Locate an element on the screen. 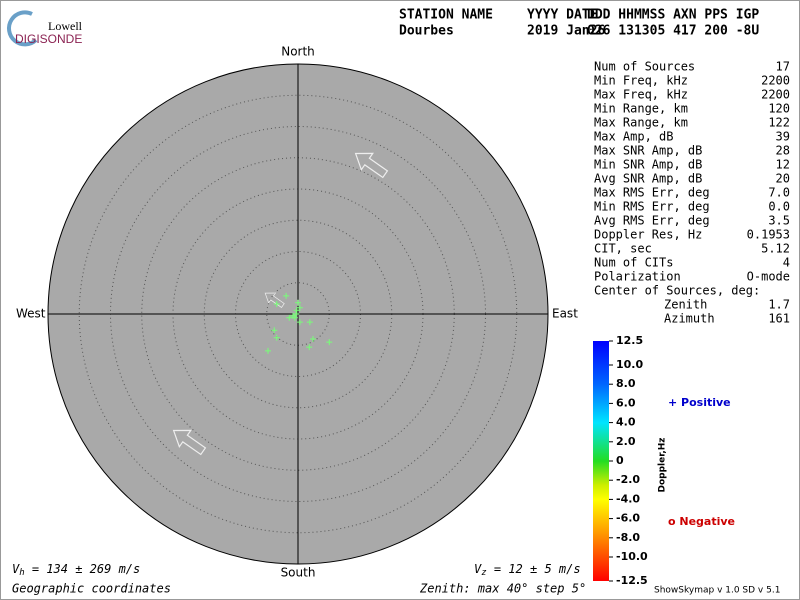  legend-negative: o Negative is located at coordinates (701, 521).